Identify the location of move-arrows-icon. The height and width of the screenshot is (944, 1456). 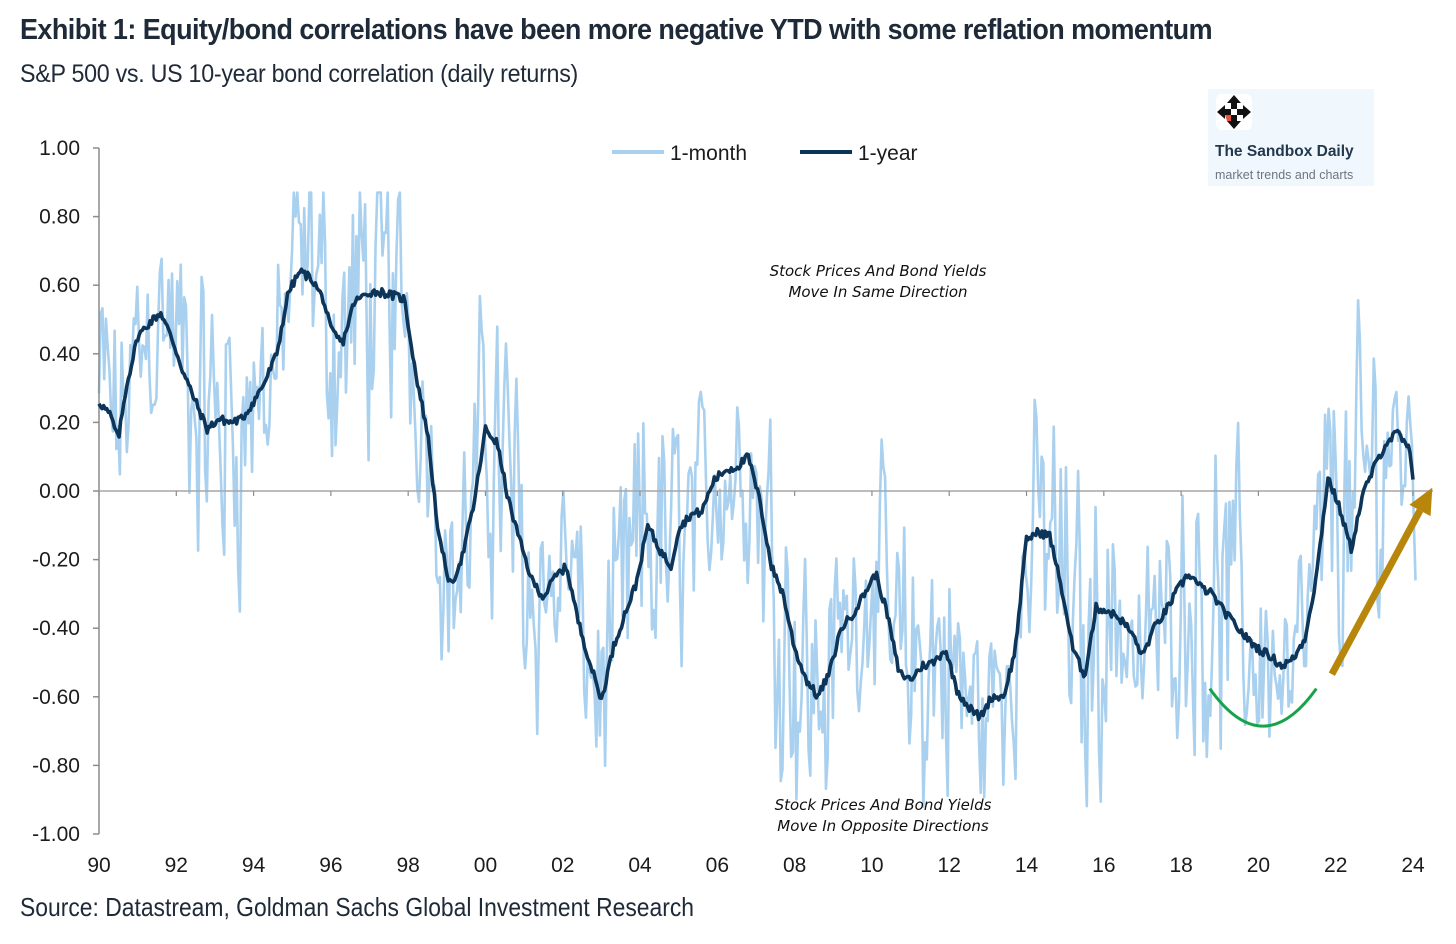
(1234, 112).